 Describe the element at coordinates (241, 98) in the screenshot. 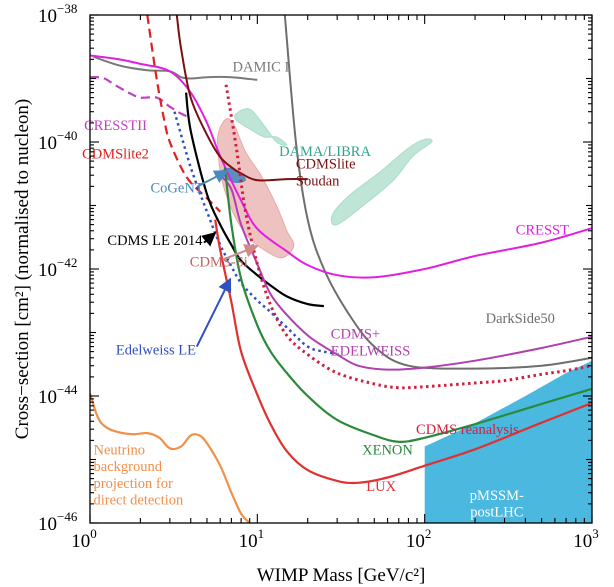

I see `curve-cdmslite-soudan` at that location.